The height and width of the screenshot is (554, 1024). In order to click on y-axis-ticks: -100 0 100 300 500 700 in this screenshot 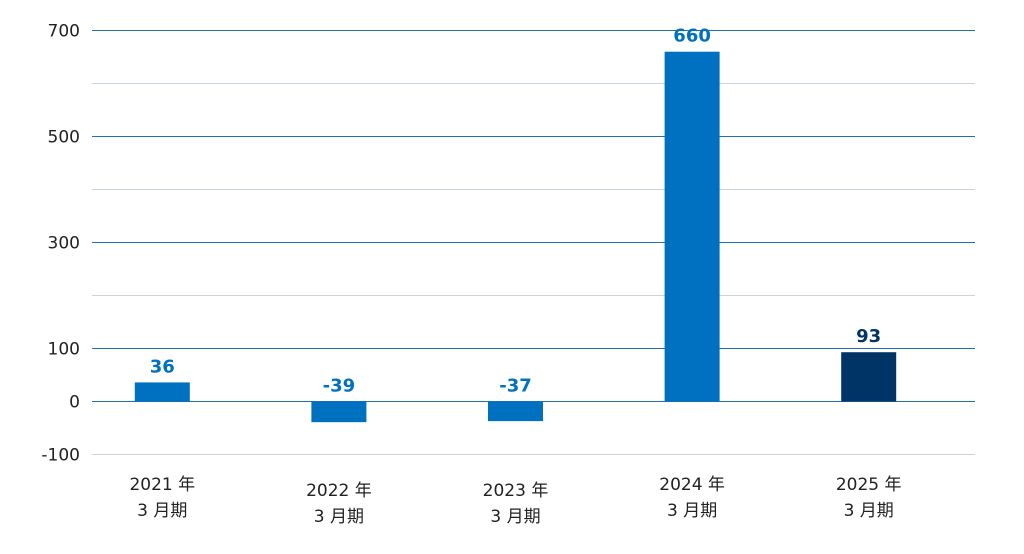, I will do `click(60, 244)`.